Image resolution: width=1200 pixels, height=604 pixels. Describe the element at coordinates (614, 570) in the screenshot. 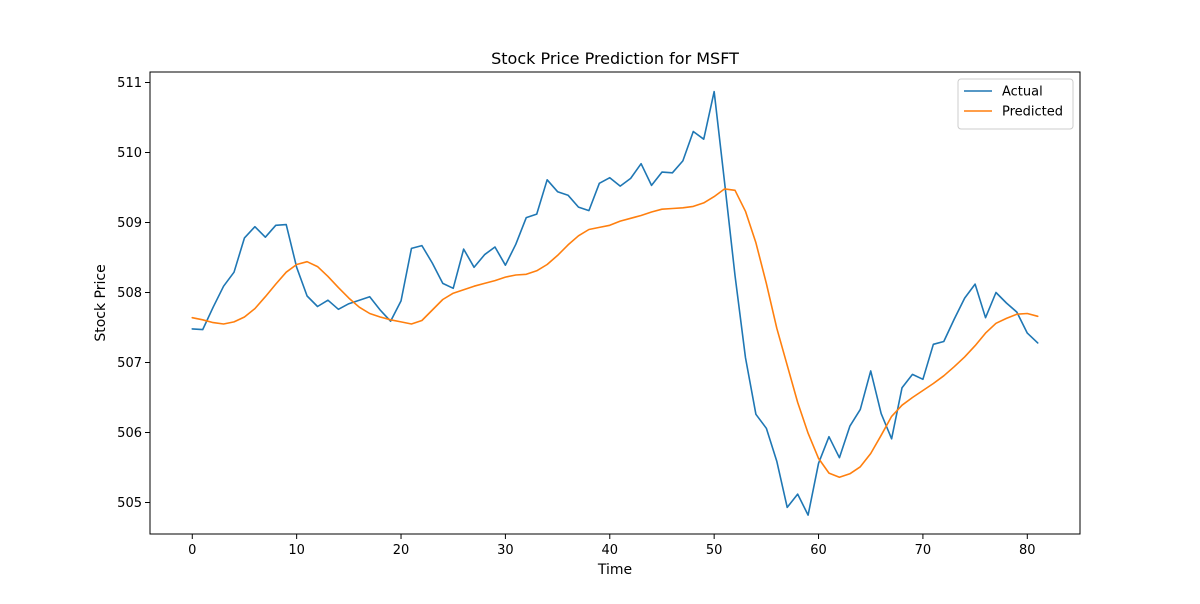

I see `x-axis-label: Time` at that location.